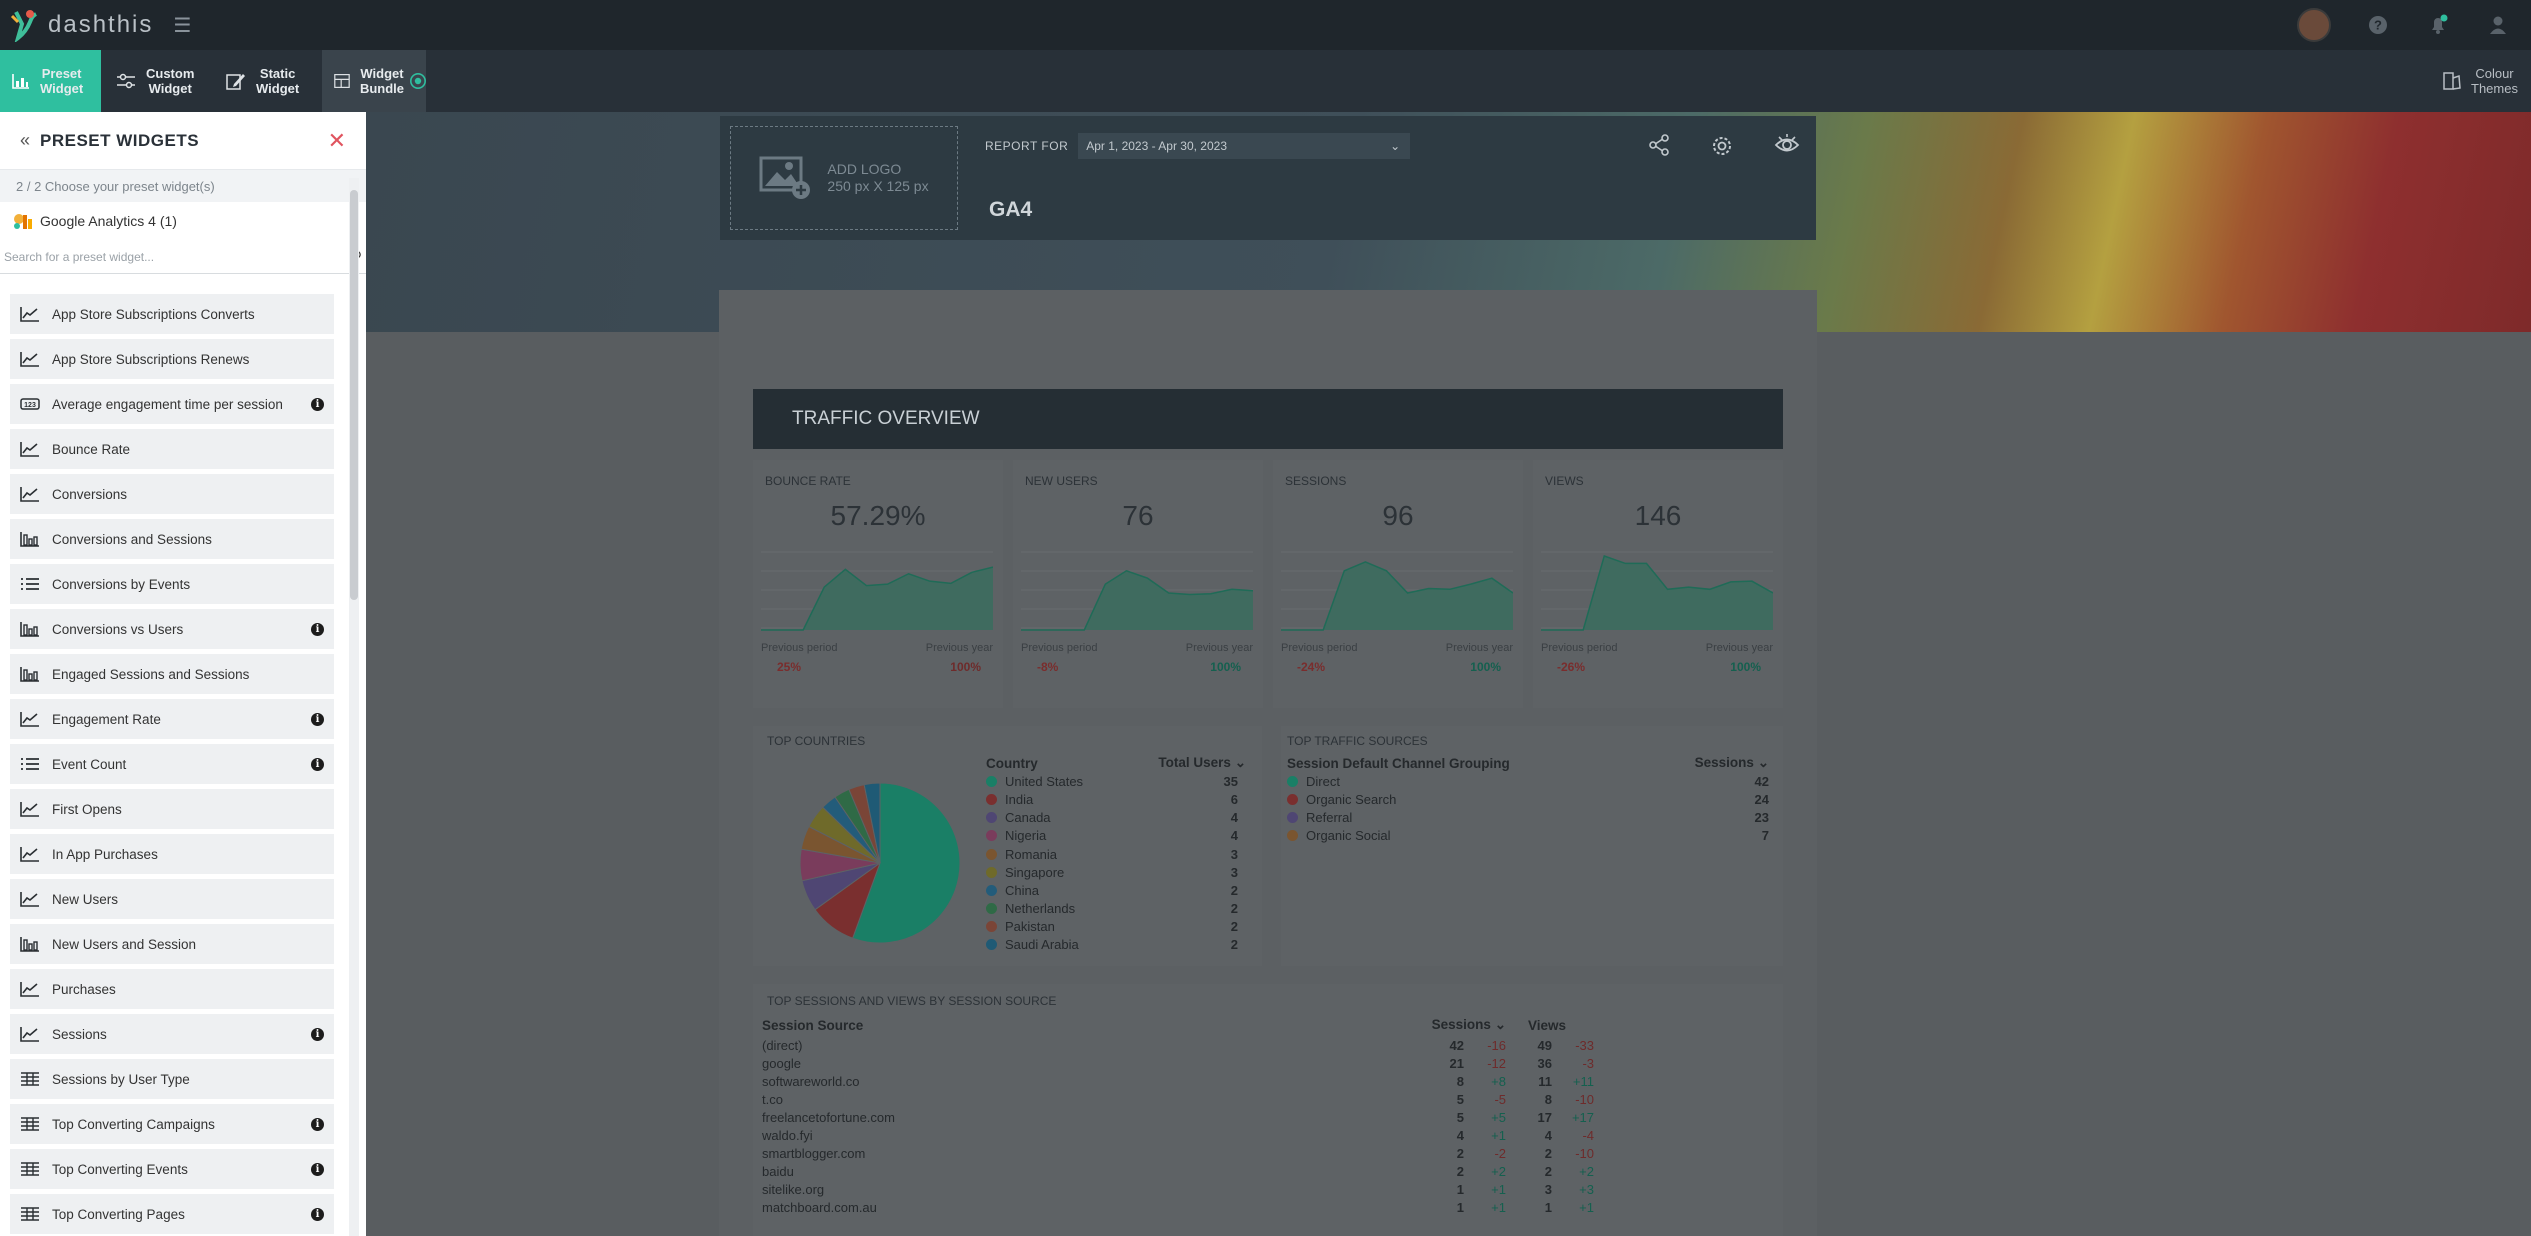 The height and width of the screenshot is (1236, 2531). Describe the element at coordinates (1461, 1024) in the screenshot. I see `sessions-col-label: Sessions` at that location.